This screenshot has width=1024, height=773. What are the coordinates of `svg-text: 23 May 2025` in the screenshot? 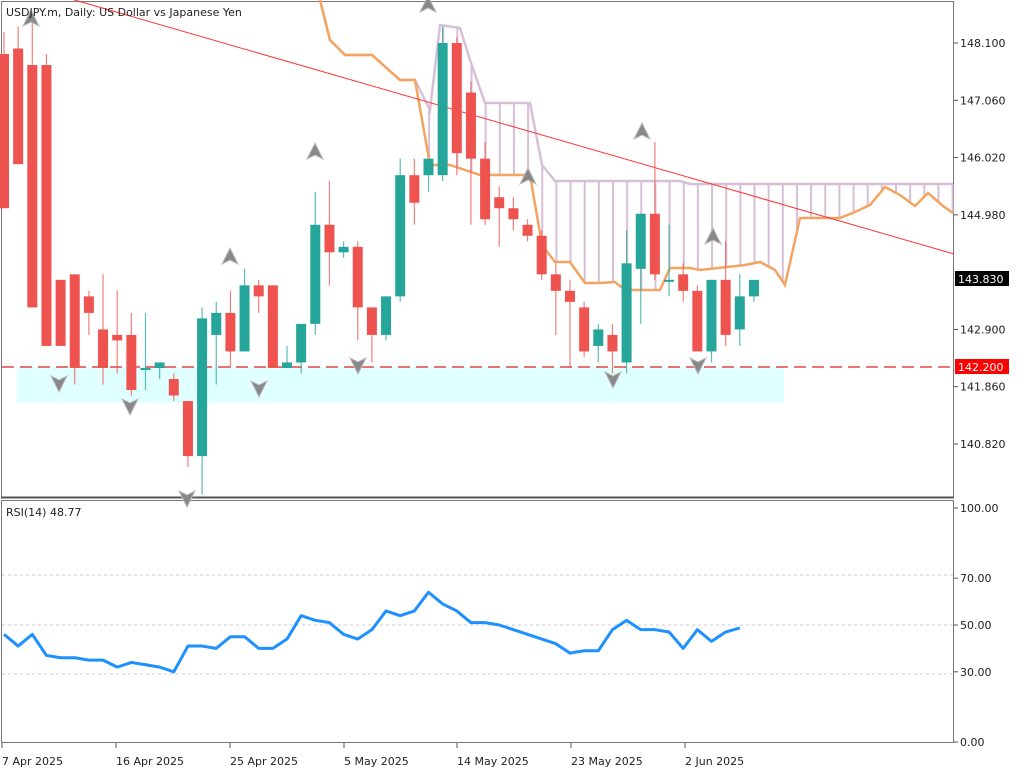 It's located at (607, 761).